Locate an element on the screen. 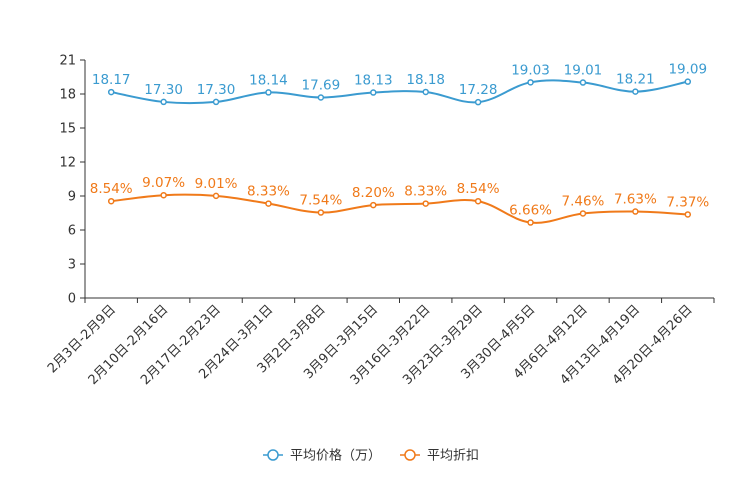  data-label: 18.14 is located at coordinates (268, 80).